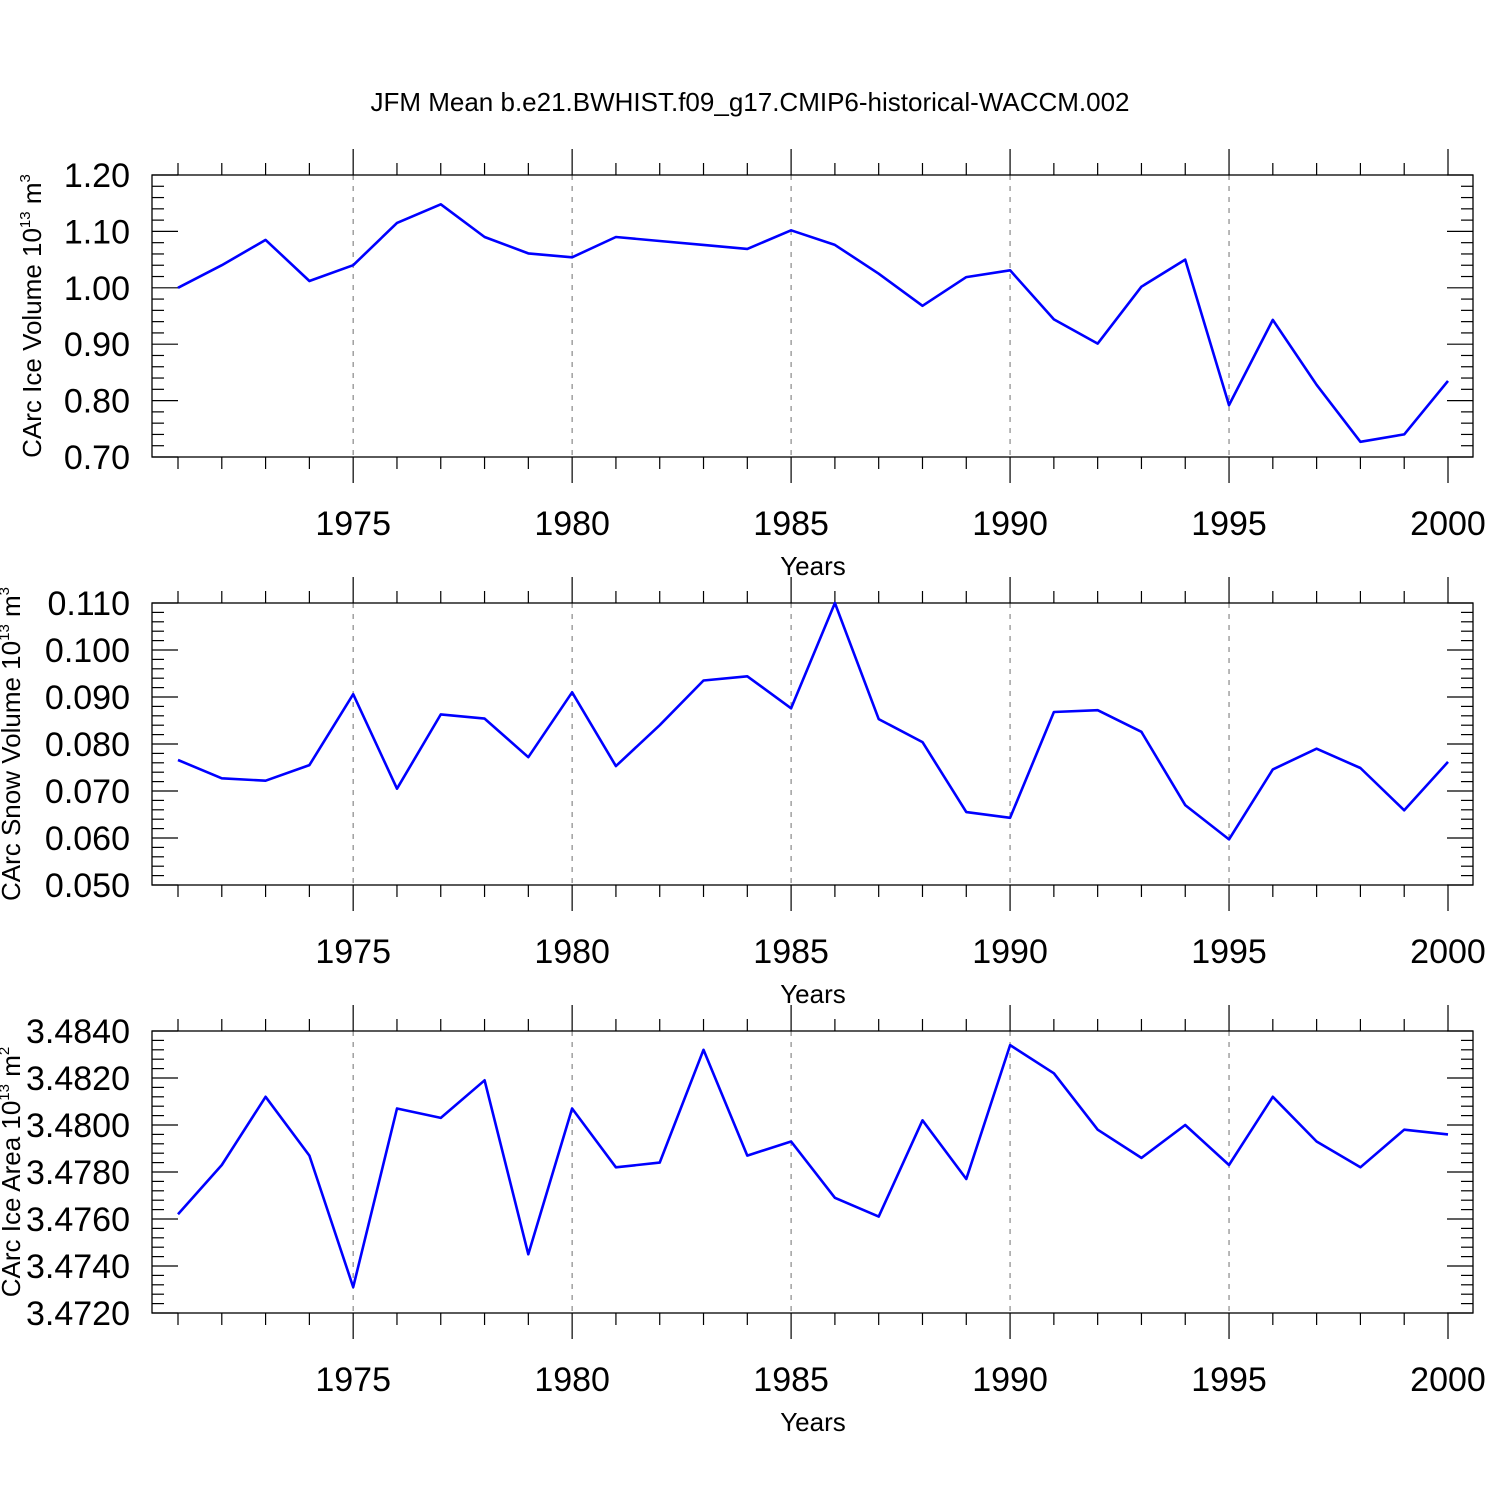 The image size is (1500, 1500). I want to click on y-tick-label: 1.00, so click(97, 289).